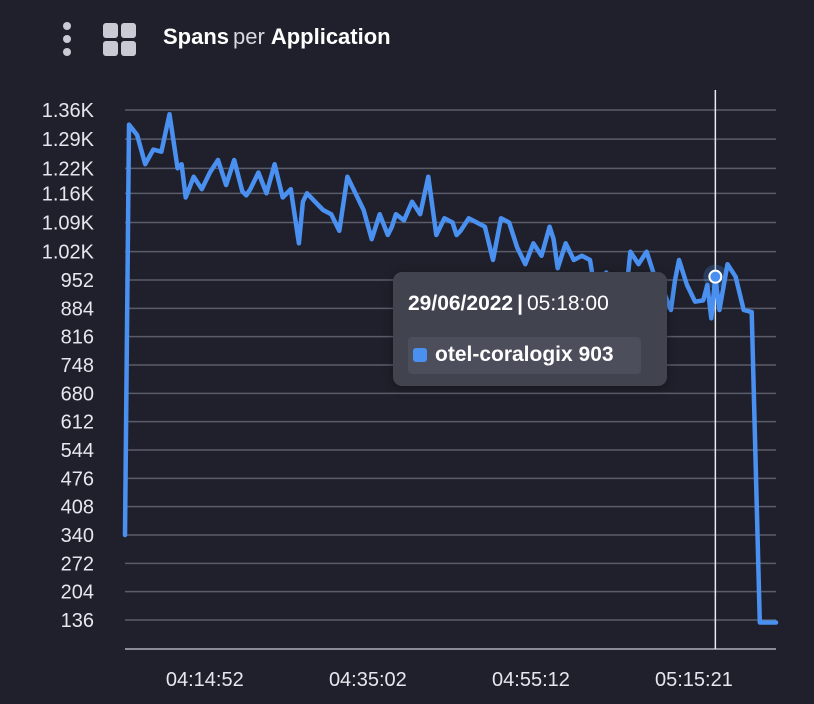  I want to click on chart-header: Spans per Application, so click(407, 40).